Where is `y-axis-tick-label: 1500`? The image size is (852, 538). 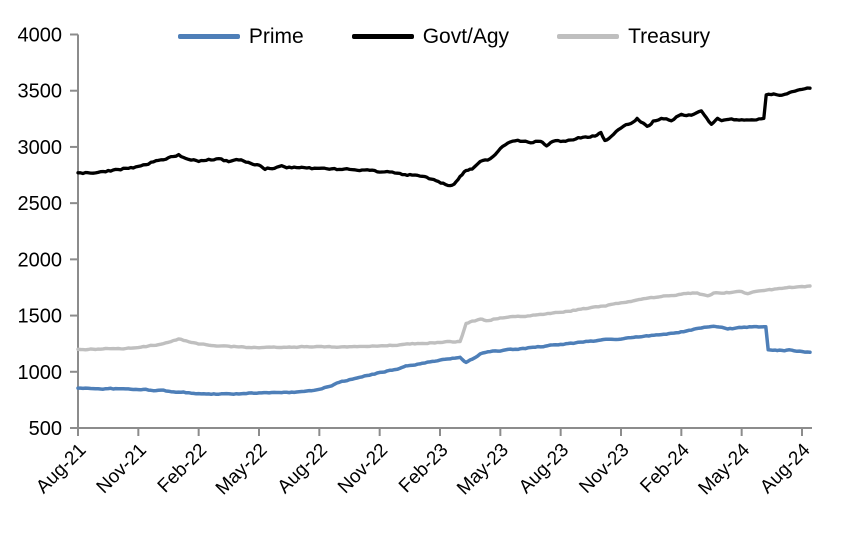
y-axis-tick-label: 1500 is located at coordinates (40, 317).